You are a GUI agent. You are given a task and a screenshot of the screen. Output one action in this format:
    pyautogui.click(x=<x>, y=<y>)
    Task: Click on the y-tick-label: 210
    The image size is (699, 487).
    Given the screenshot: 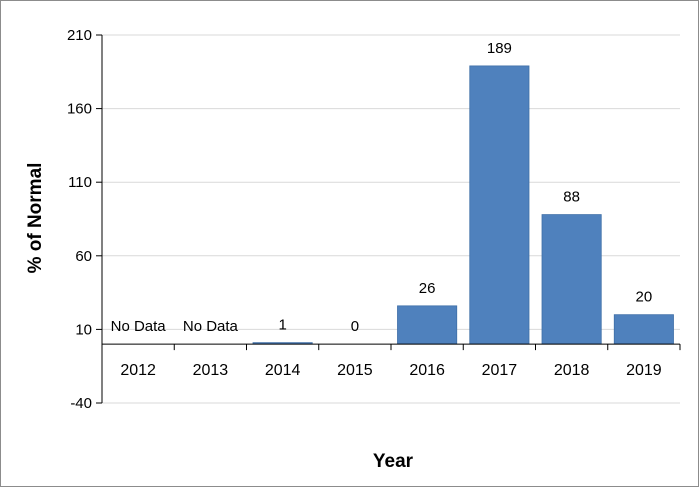 What is the action you would take?
    pyautogui.click(x=79, y=35)
    